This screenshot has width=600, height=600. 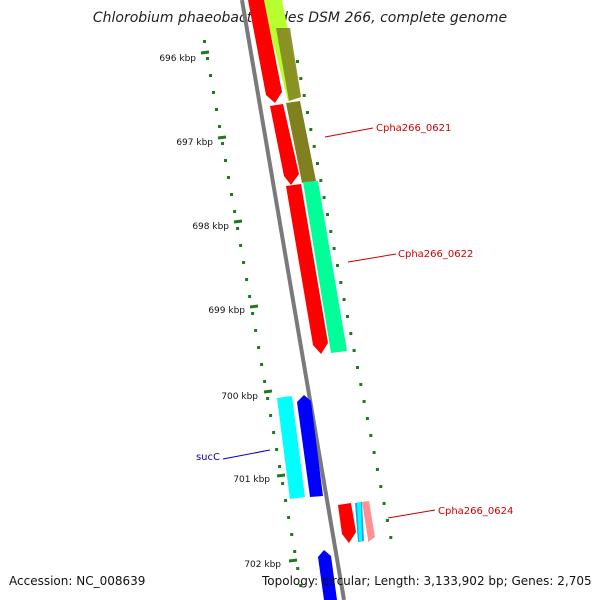 I want to click on gene-inner-red-c, so click(x=307, y=269).